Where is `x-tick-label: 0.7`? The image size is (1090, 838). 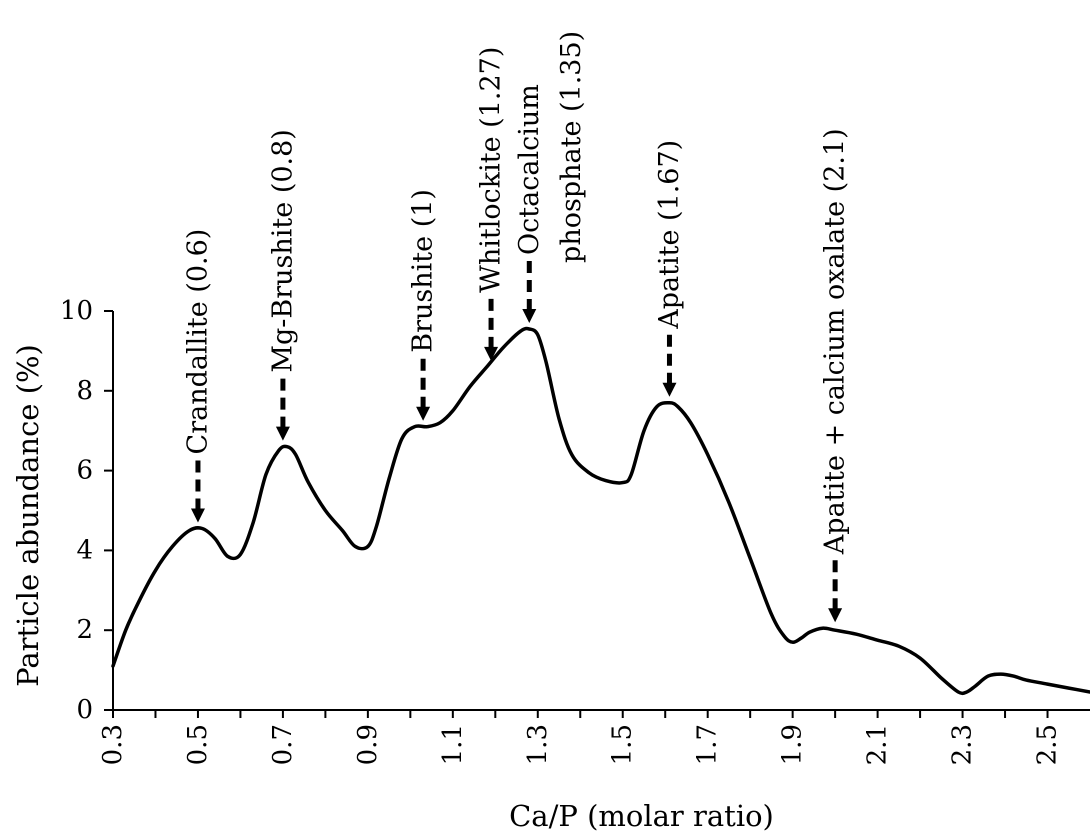 x-tick-label: 0.7 is located at coordinates (283, 744).